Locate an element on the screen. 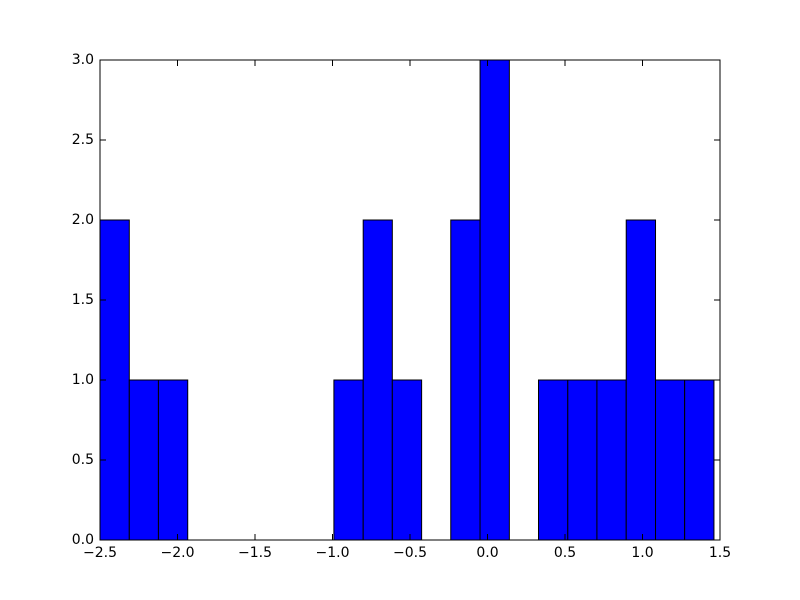 The height and width of the screenshot is (600, 800). y-tick-label: 1.5 is located at coordinates (83, 300).